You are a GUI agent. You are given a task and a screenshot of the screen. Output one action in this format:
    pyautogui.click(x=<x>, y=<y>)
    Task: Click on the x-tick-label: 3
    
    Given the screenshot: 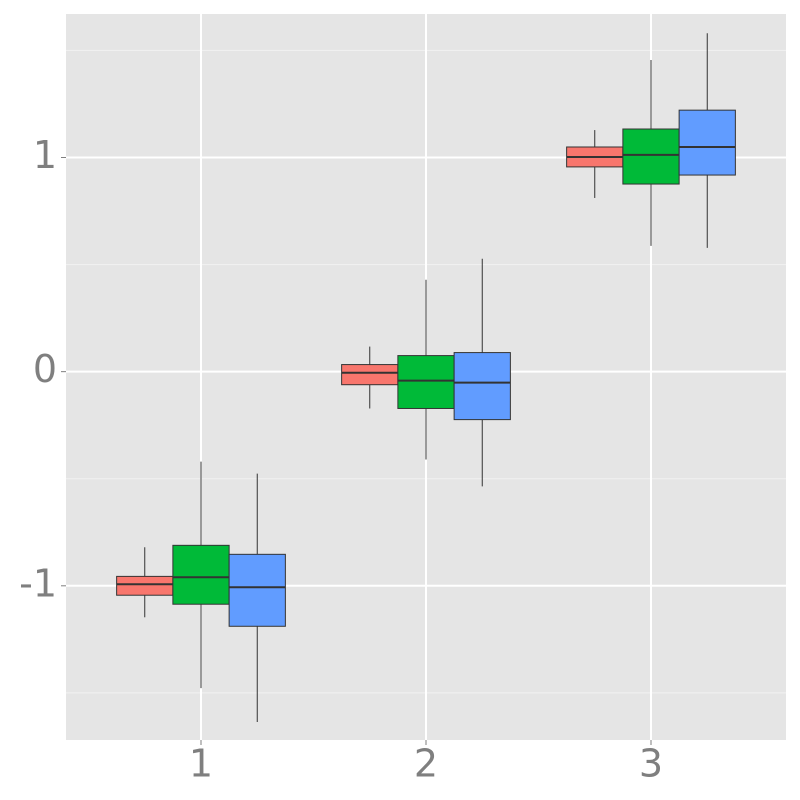 What is the action you would take?
    pyautogui.click(x=651, y=764)
    